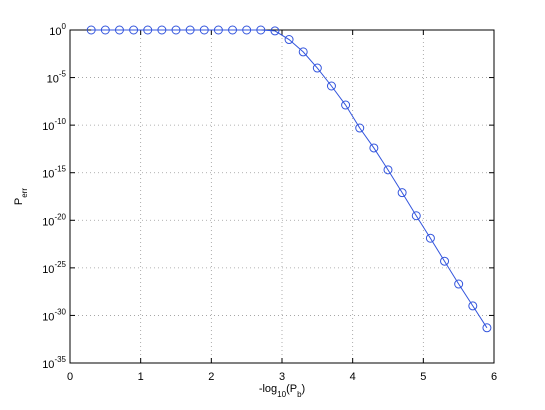 This screenshot has width=545, height=410. I want to click on ylabel-part: P, so click(19, 201).